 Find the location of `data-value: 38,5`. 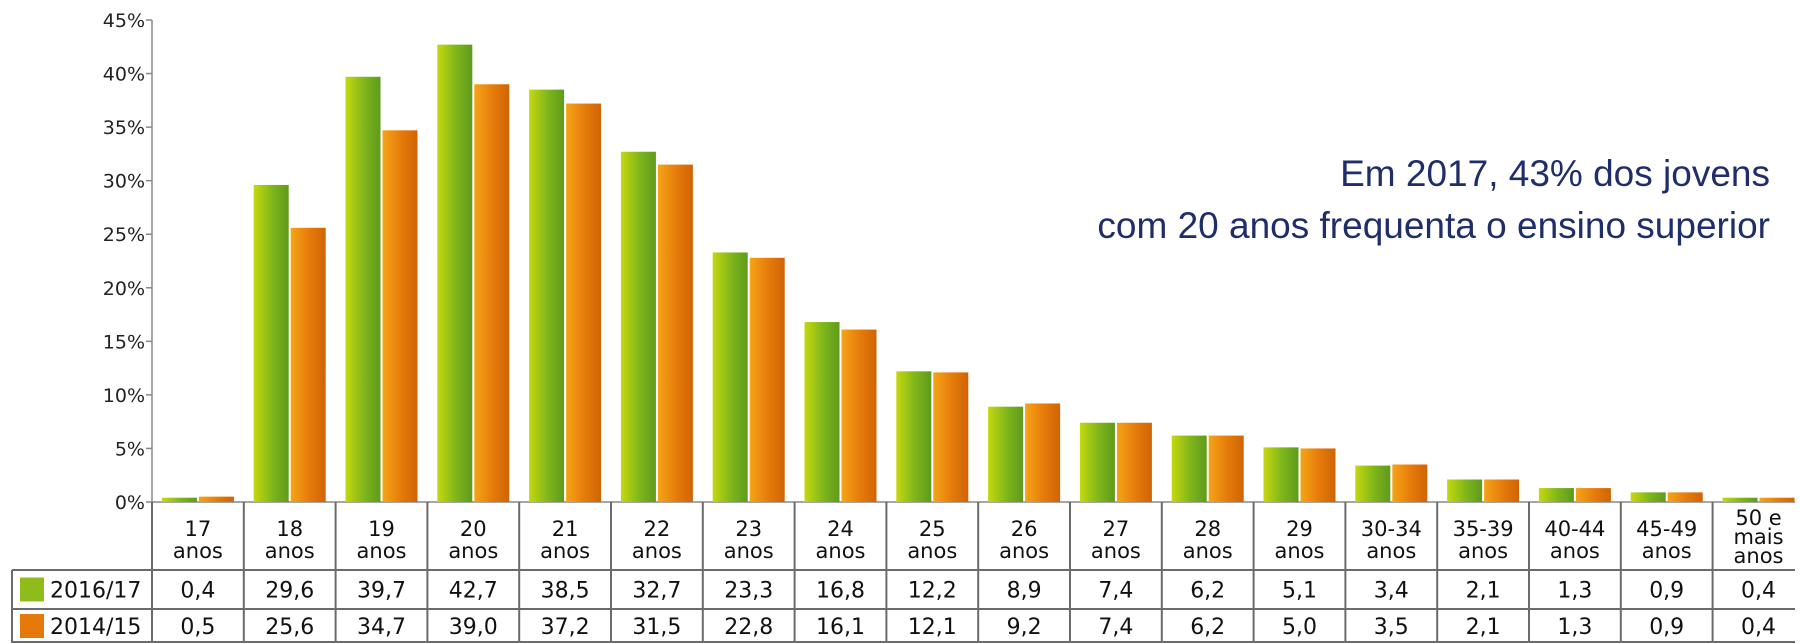

data-value: 38,5 is located at coordinates (565, 591).